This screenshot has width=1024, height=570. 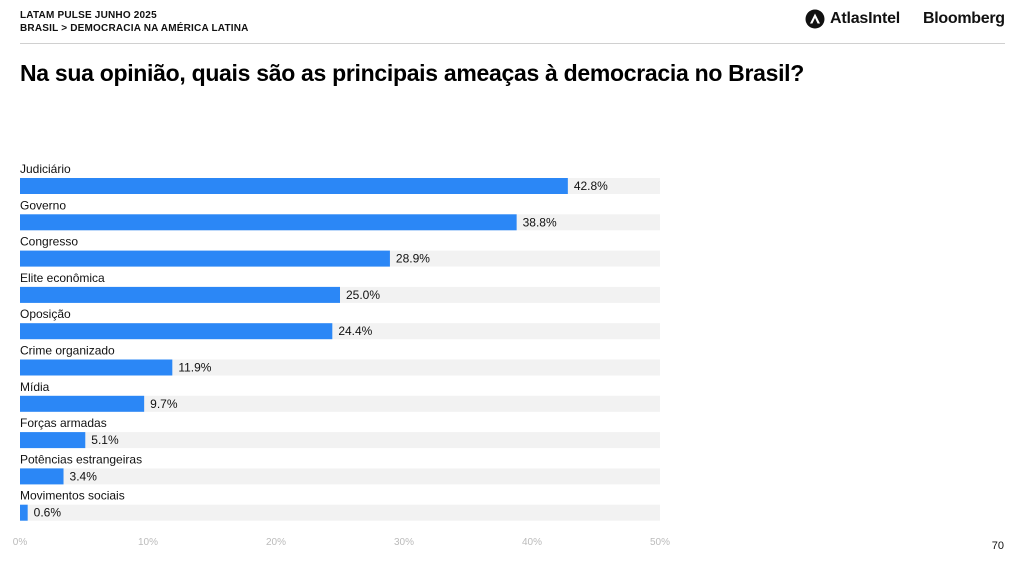 What do you see at coordinates (512, 43) in the screenshot?
I see `header-divider` at bounding box center [512, 43].